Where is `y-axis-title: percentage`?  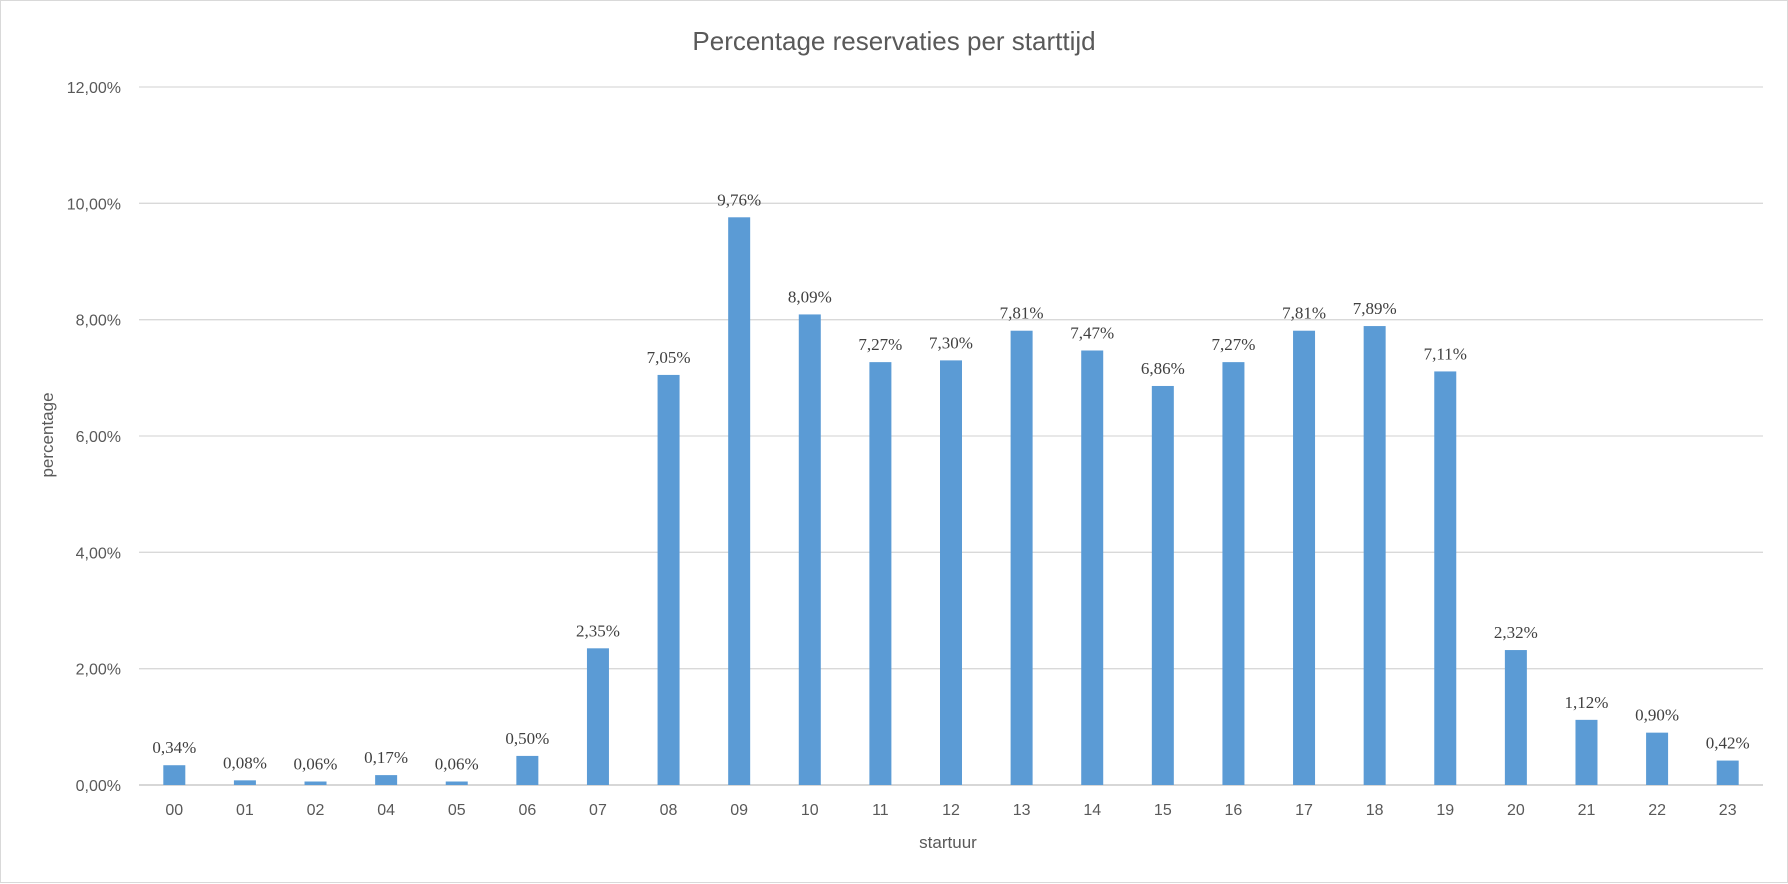 y-axis-title: percentage is located at coordinates (47, 434).